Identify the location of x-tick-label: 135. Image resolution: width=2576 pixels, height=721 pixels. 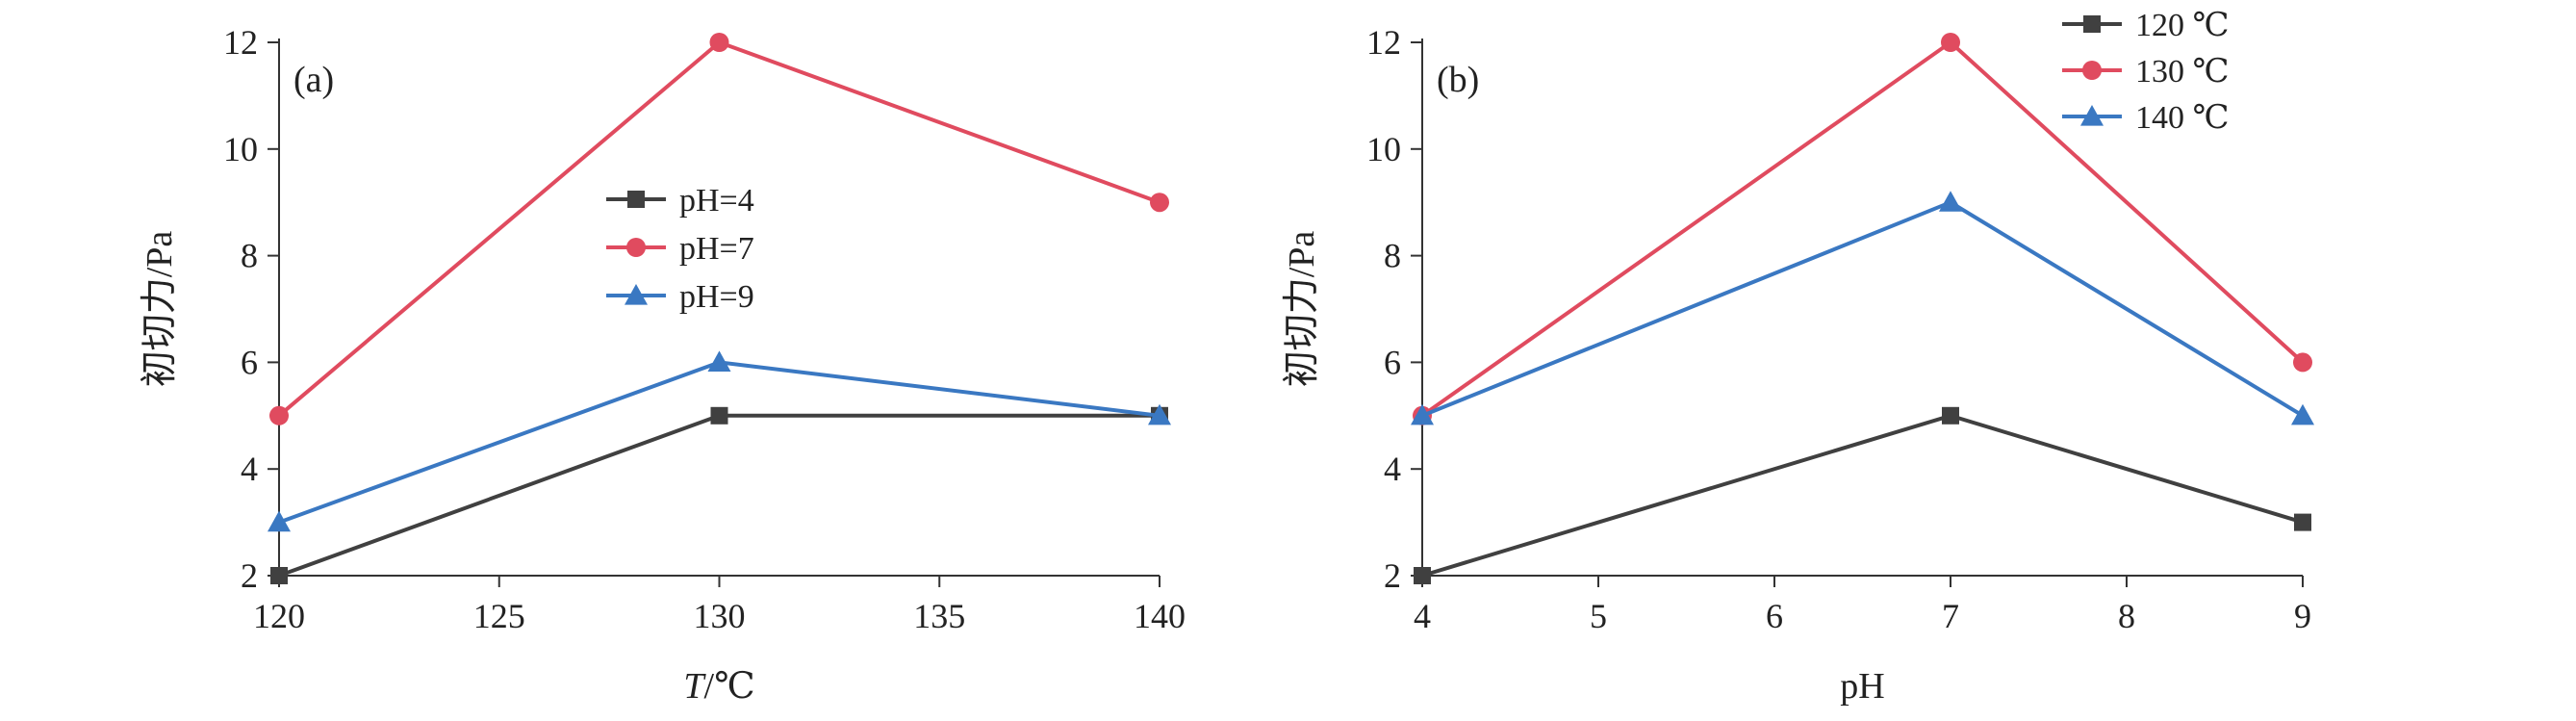
(939, 616).